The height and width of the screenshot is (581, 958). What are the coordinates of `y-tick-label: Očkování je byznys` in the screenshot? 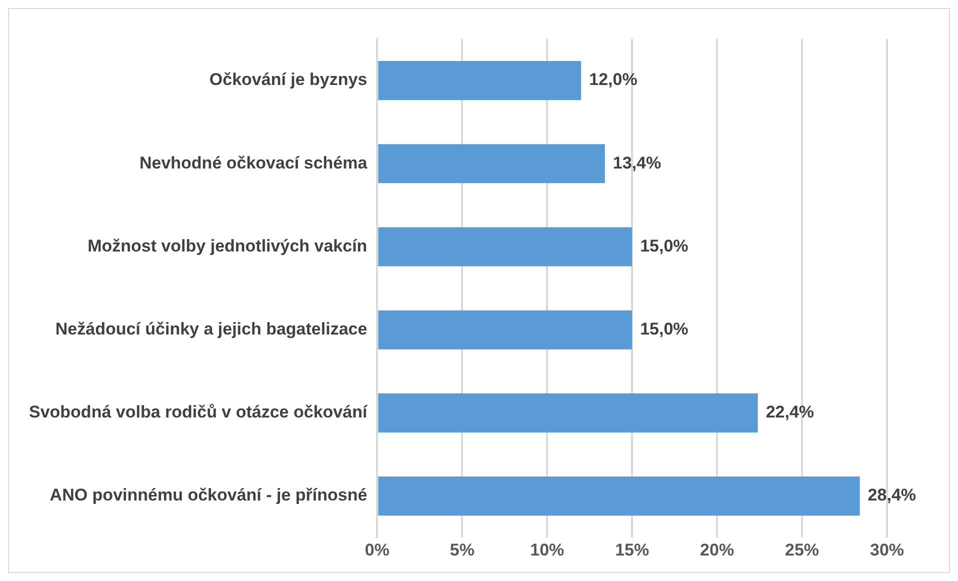 It's located at (288, 80).